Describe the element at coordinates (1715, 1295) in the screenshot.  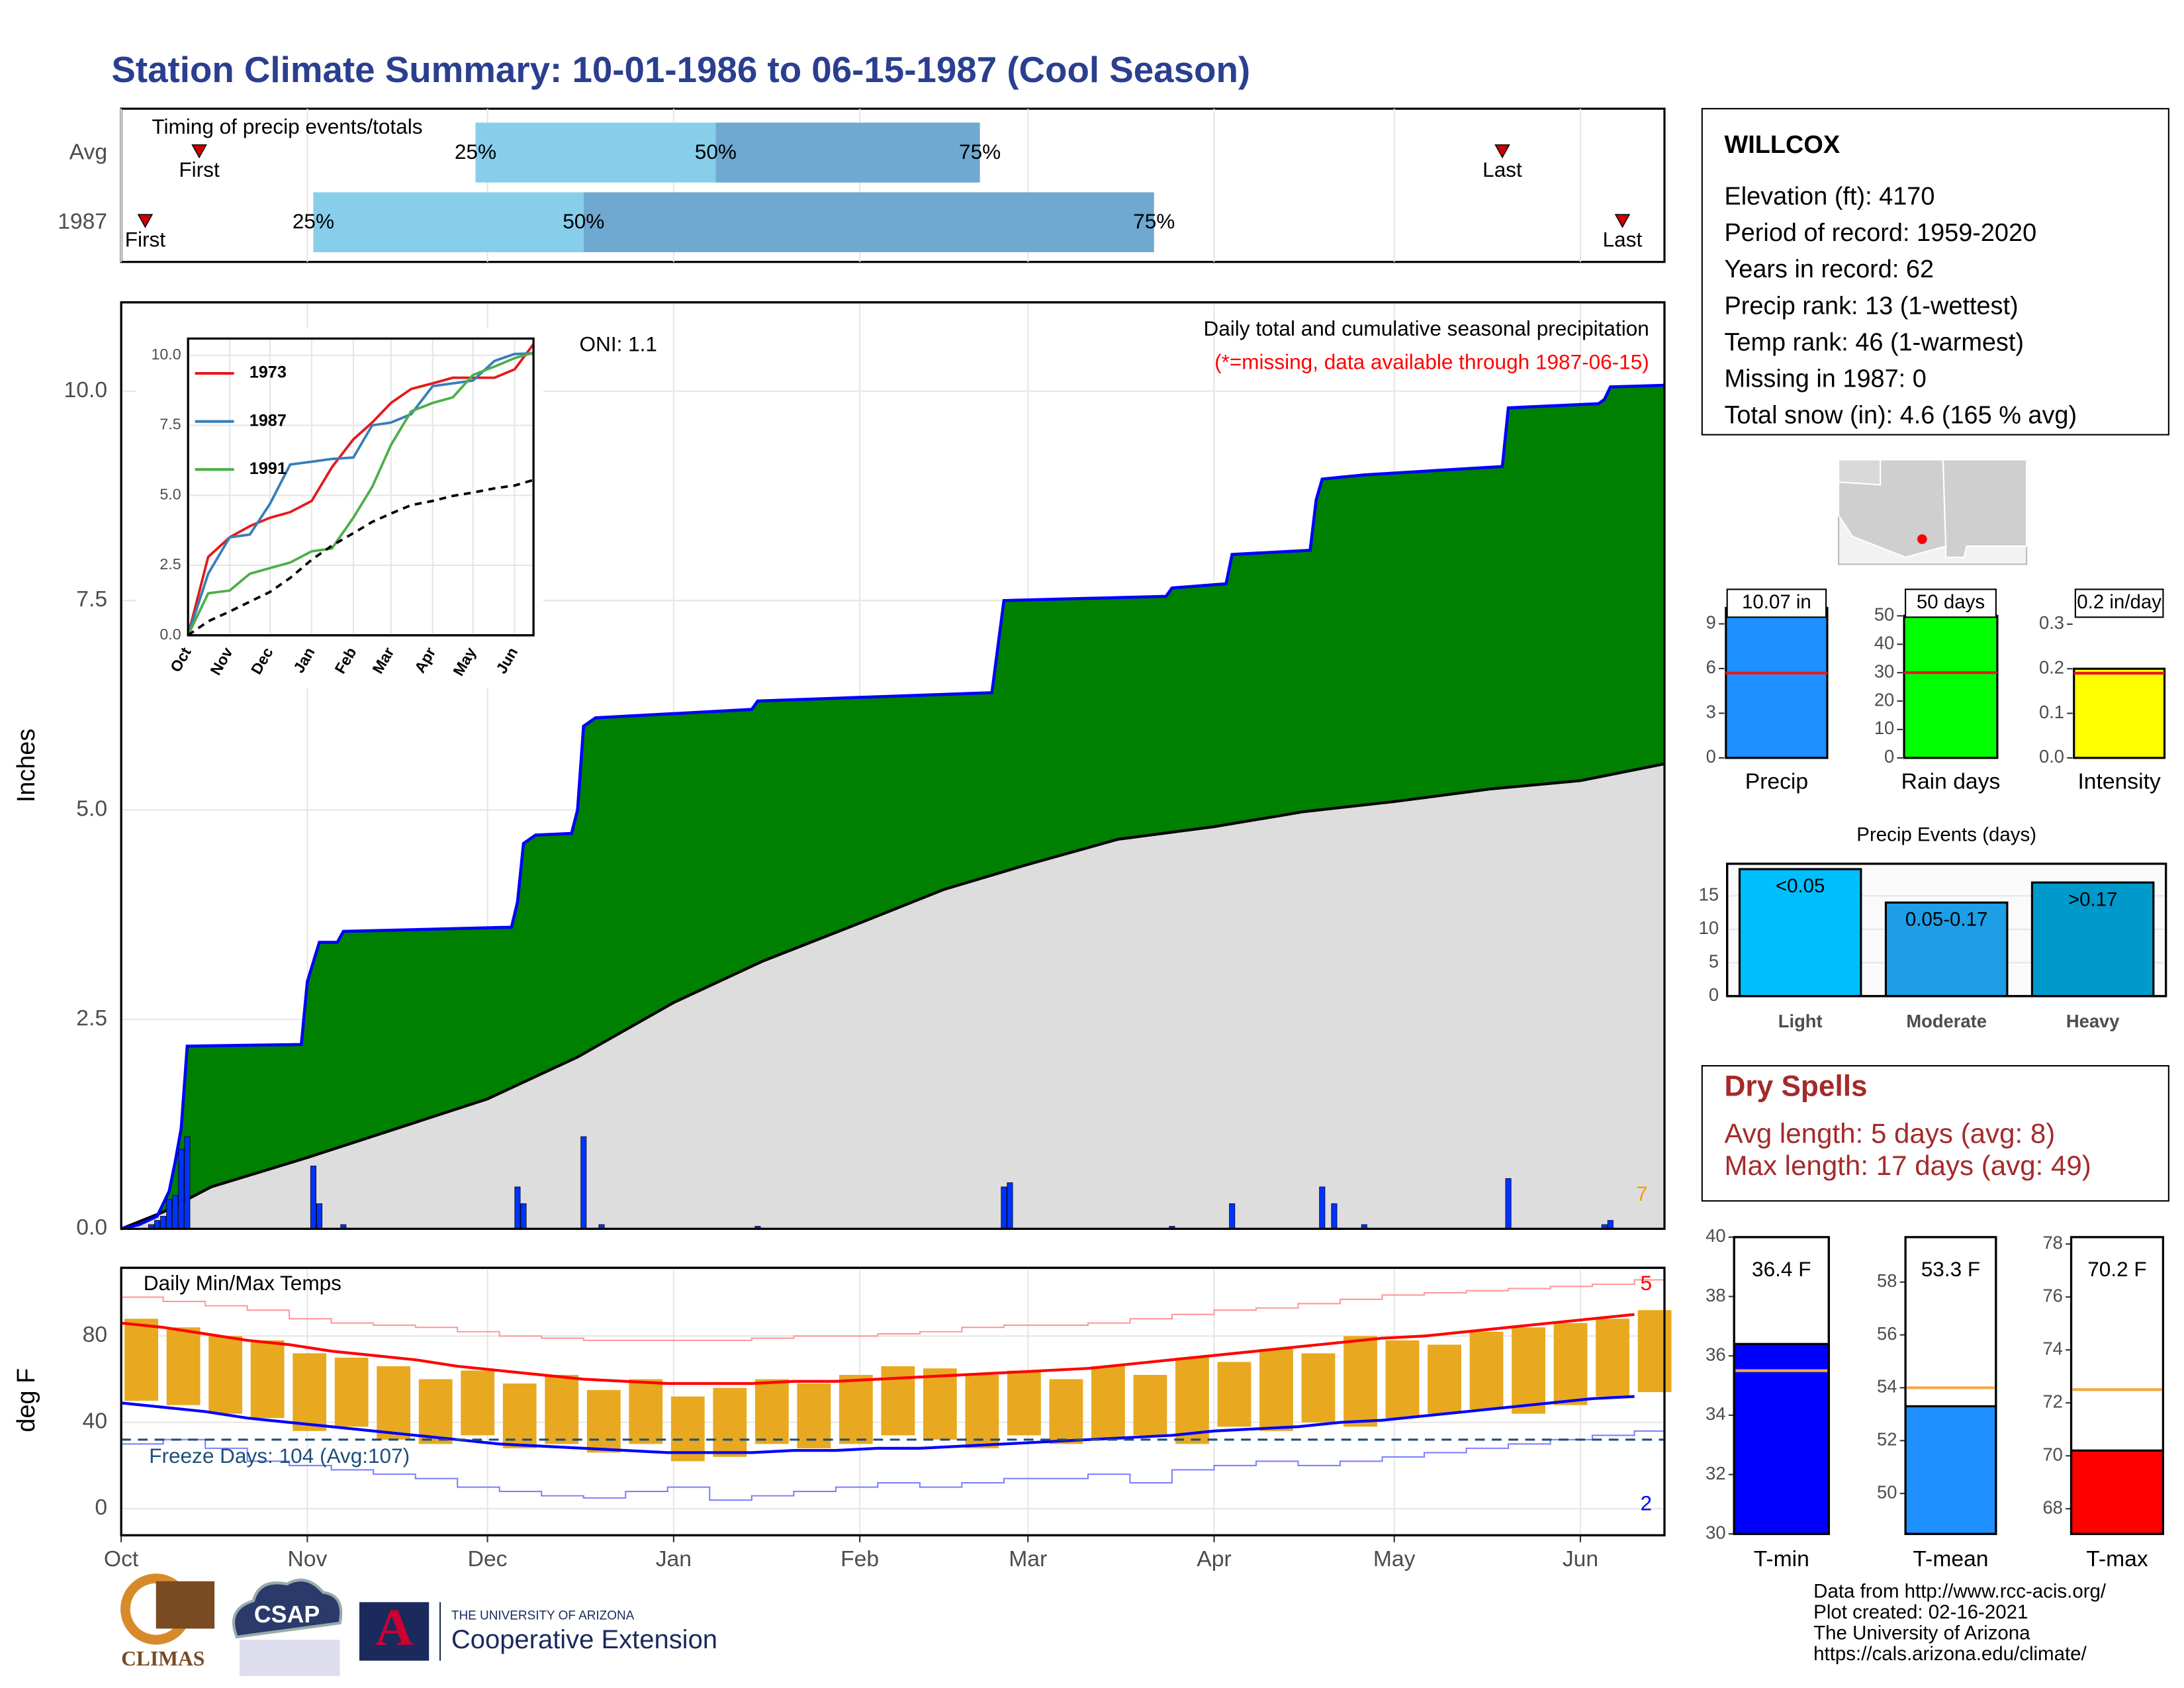
I see `y-tick-label: 38` at that location.